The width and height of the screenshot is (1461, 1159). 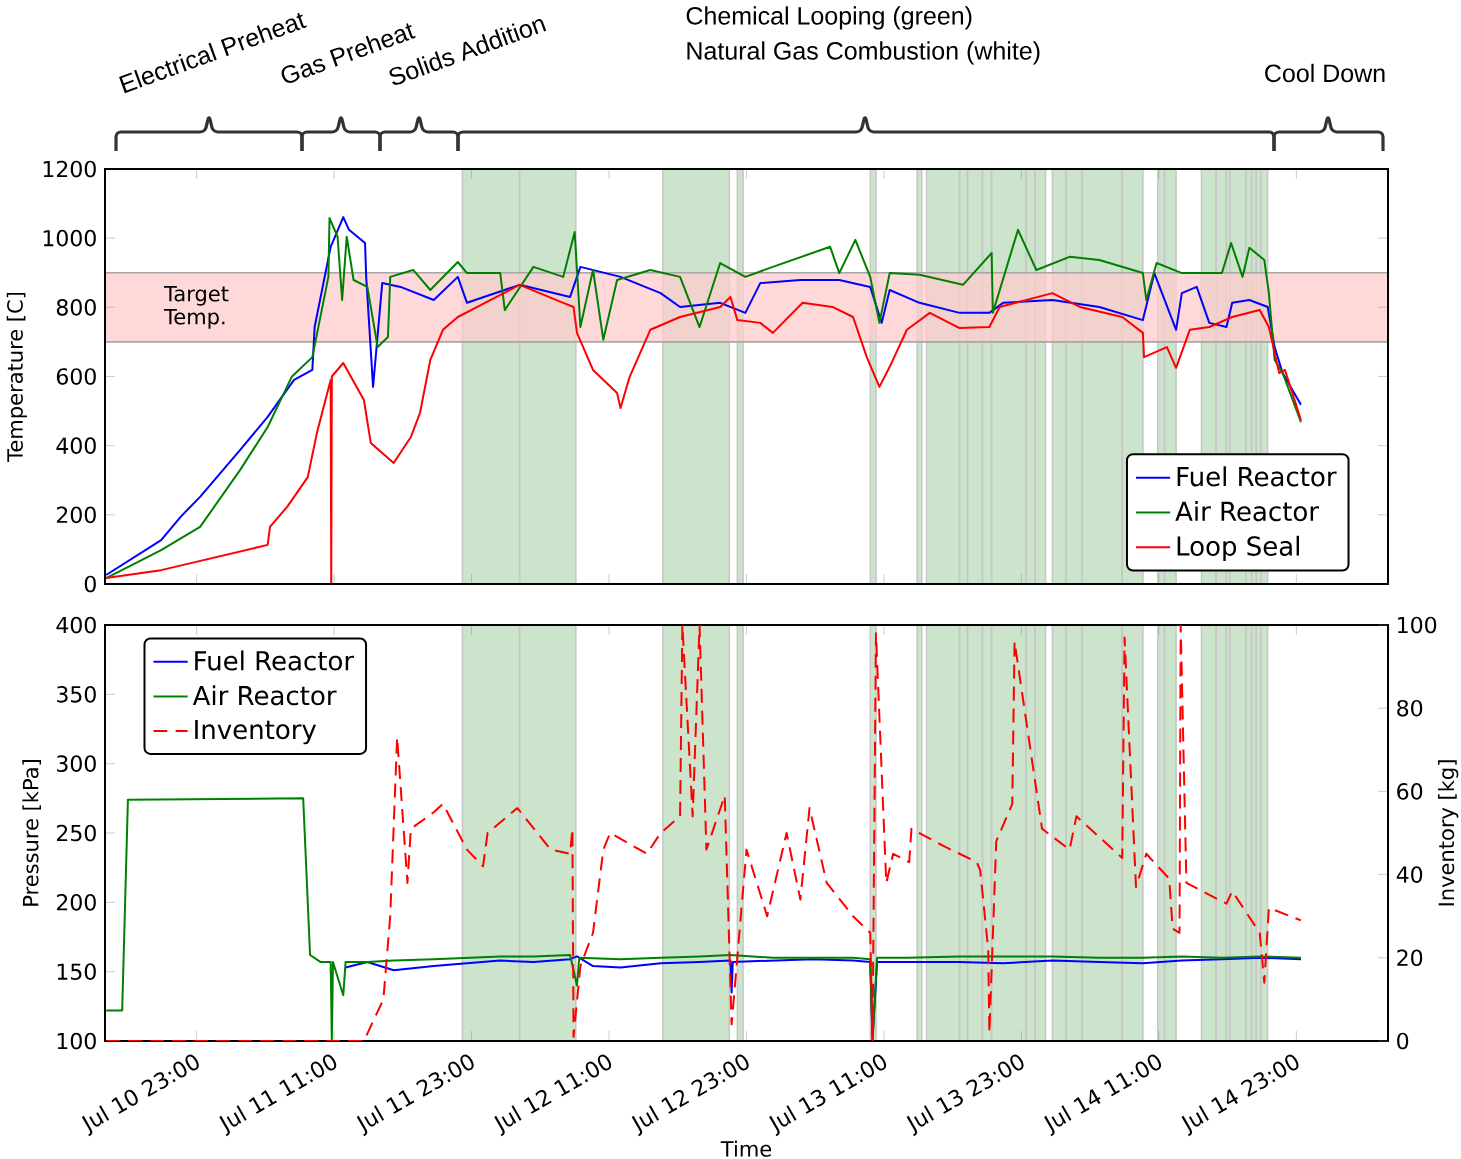 What do you see at coordinates (1409, 874) in the screenshot?
I see `y2-tick-label: 40` at bounding box center [1409, 874].